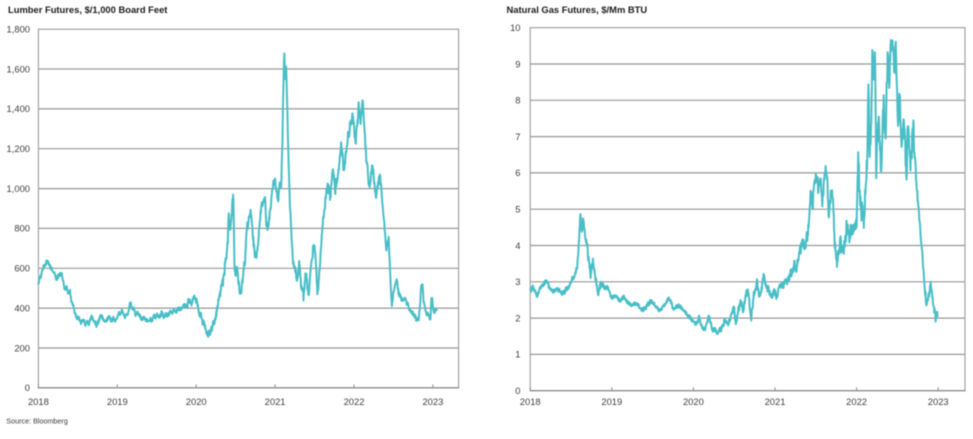 The width and height of the screenshot is (973, 439). What do you see at coordinates (18, 29) in the screenshot?
I see `svg-text: 1,800` at bounding box center [18, 29].